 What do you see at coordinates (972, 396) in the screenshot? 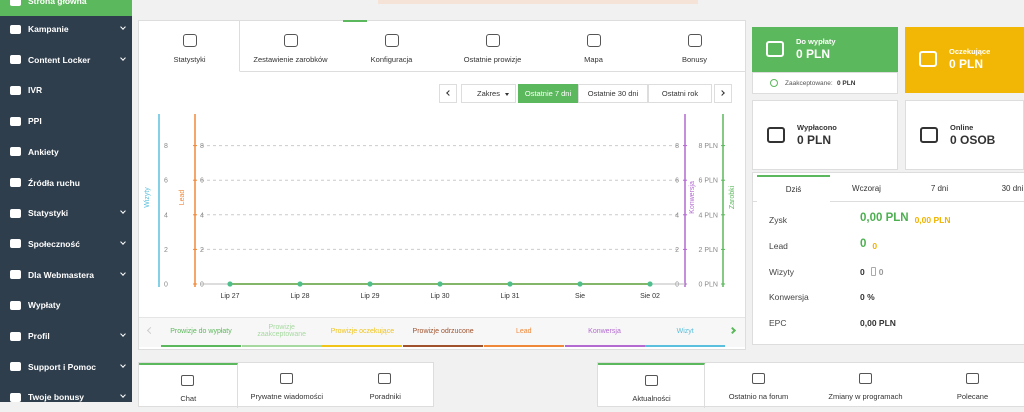
I see `tab-label: Polecane` at bounding box center [972, 396].